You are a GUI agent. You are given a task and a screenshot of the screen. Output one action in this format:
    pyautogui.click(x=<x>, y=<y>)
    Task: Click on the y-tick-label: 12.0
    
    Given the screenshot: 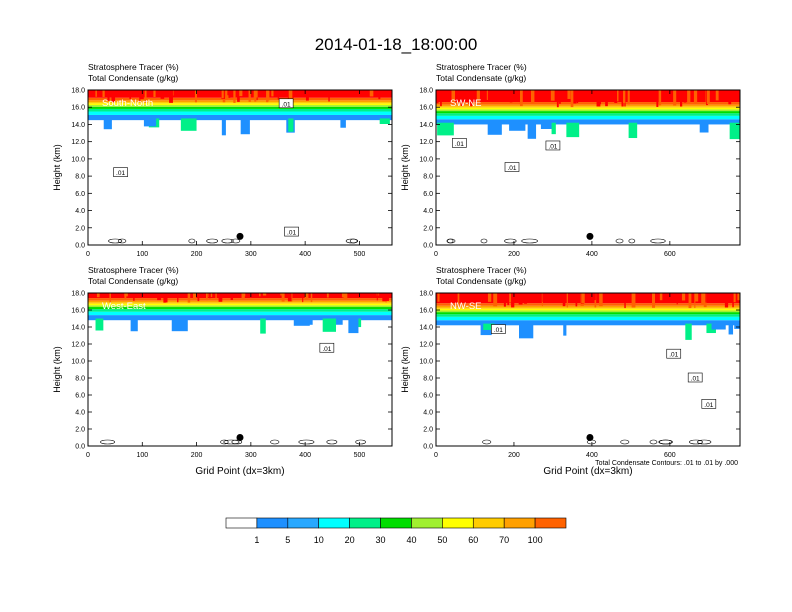 What is the action you would take?
    pyautogui.click(x=78, y=142)
    